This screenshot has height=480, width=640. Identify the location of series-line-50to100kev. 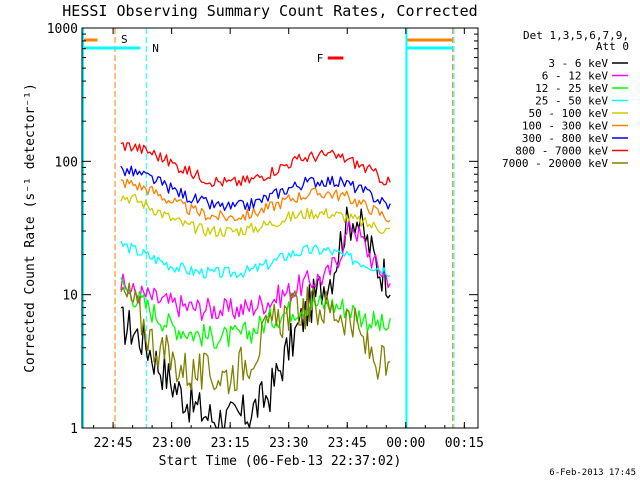
(255, 215).